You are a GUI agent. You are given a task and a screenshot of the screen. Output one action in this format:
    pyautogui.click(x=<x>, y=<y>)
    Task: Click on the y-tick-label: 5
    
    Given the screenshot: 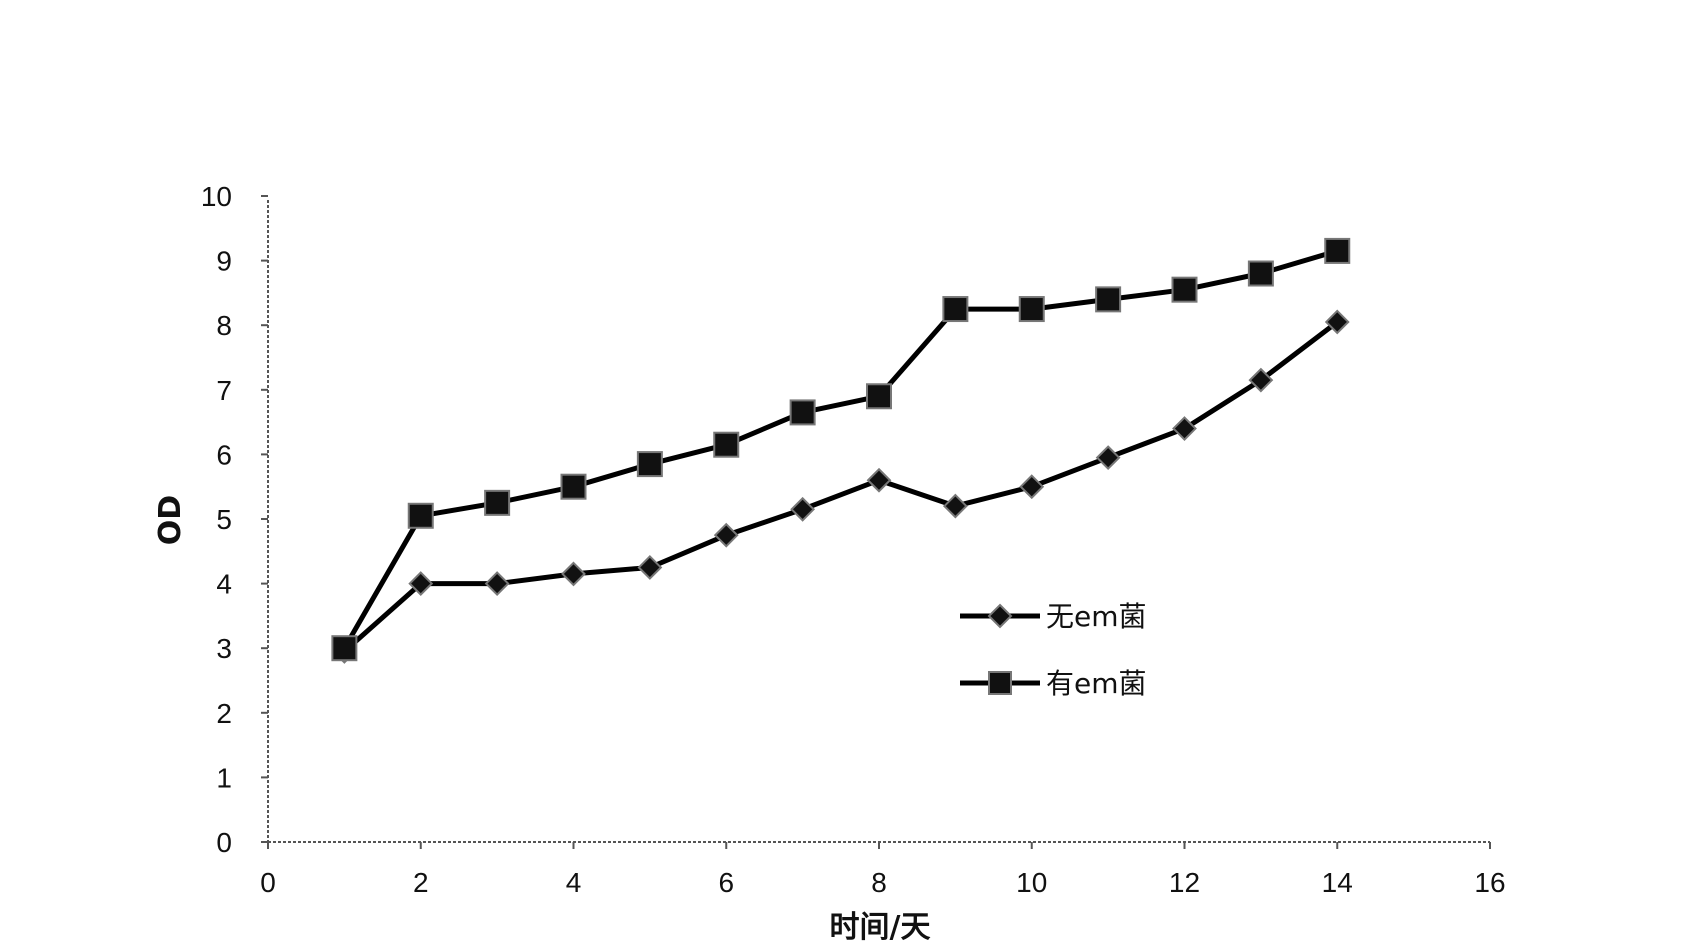 What is the action you would take?
    pyautogui.click(x=224, y=519)
    